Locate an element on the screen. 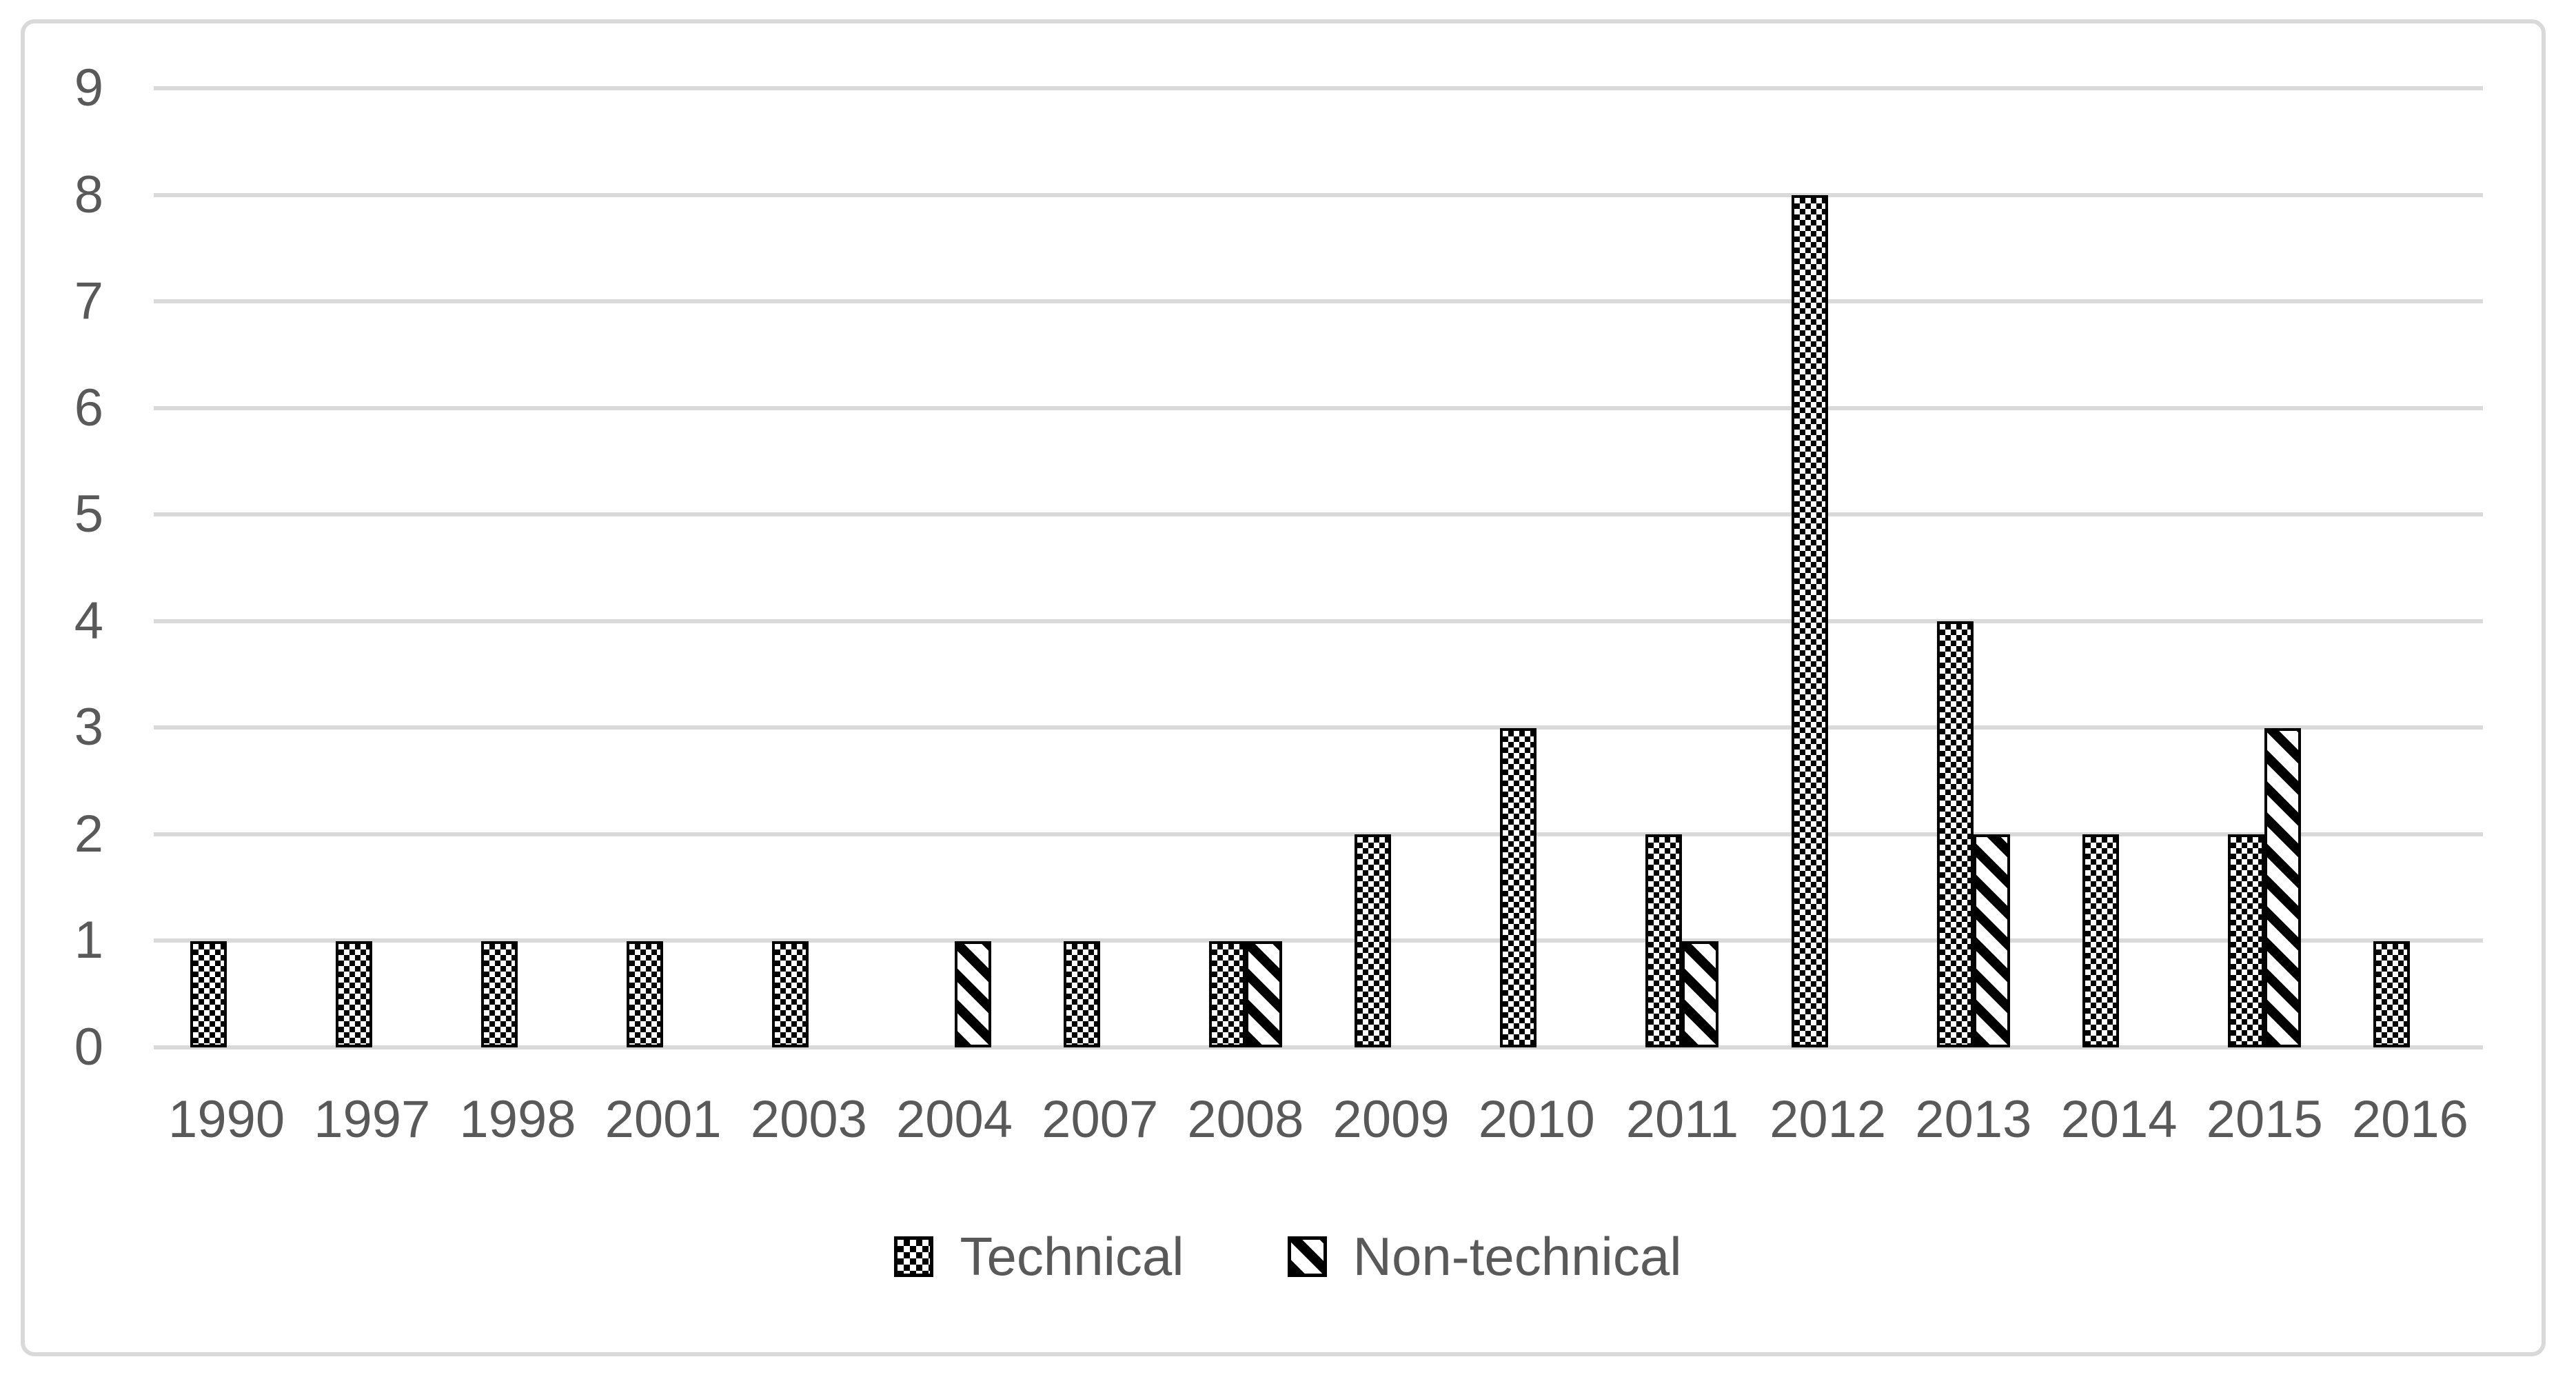 The height and width of the screenshot is (1377, 2576). legend-entry-non-technical: Non-technical is located at coordinates (1484, 1257).